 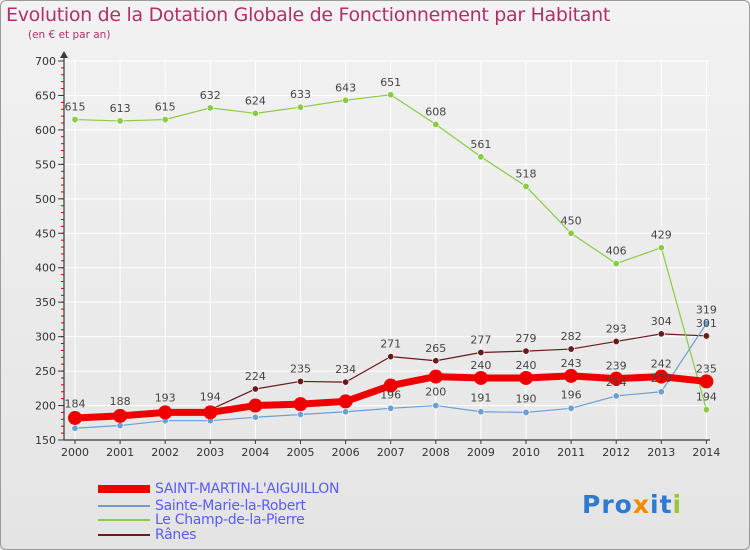 What do you see at coordinates (480, 365) in the screenshot?
I see `data-label: 240` at bounding box center [480, 365].